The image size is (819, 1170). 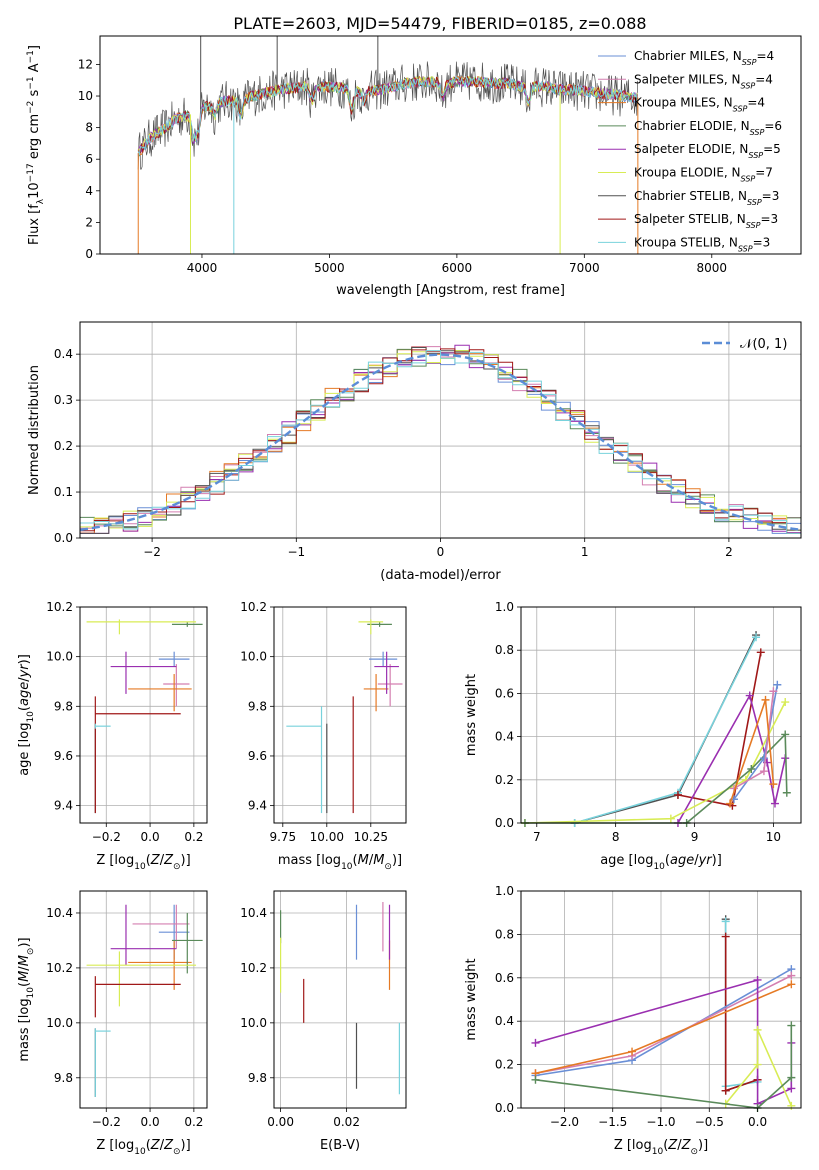 I want to click on spectrum-legend-label-1: Salpeter MILES, NSSP=4, so click(x=703, y=81).